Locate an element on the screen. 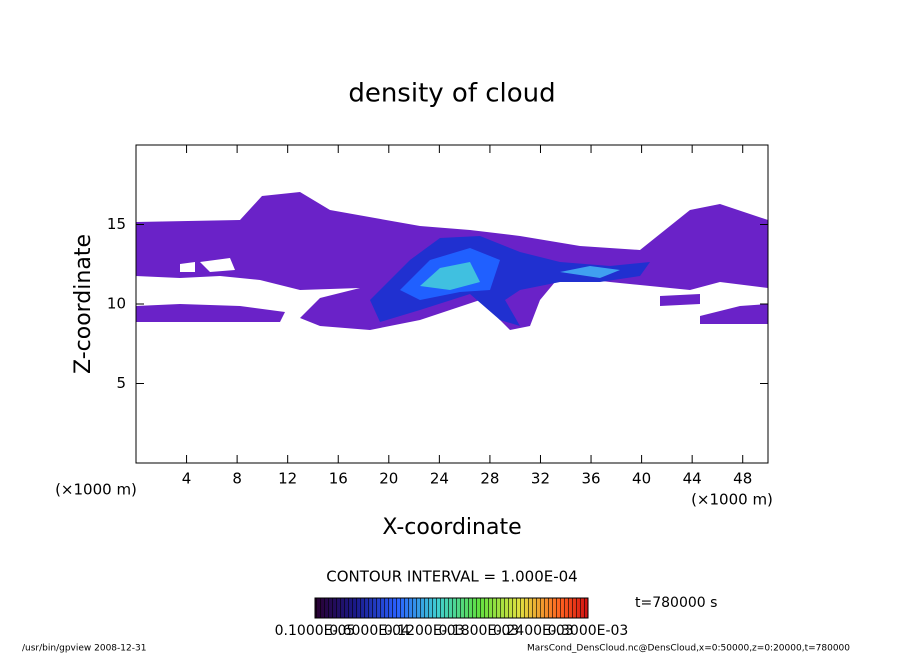 This screenshot has height=654, width=904. y-tick-label: 10 is located at coordinates (116, 304).